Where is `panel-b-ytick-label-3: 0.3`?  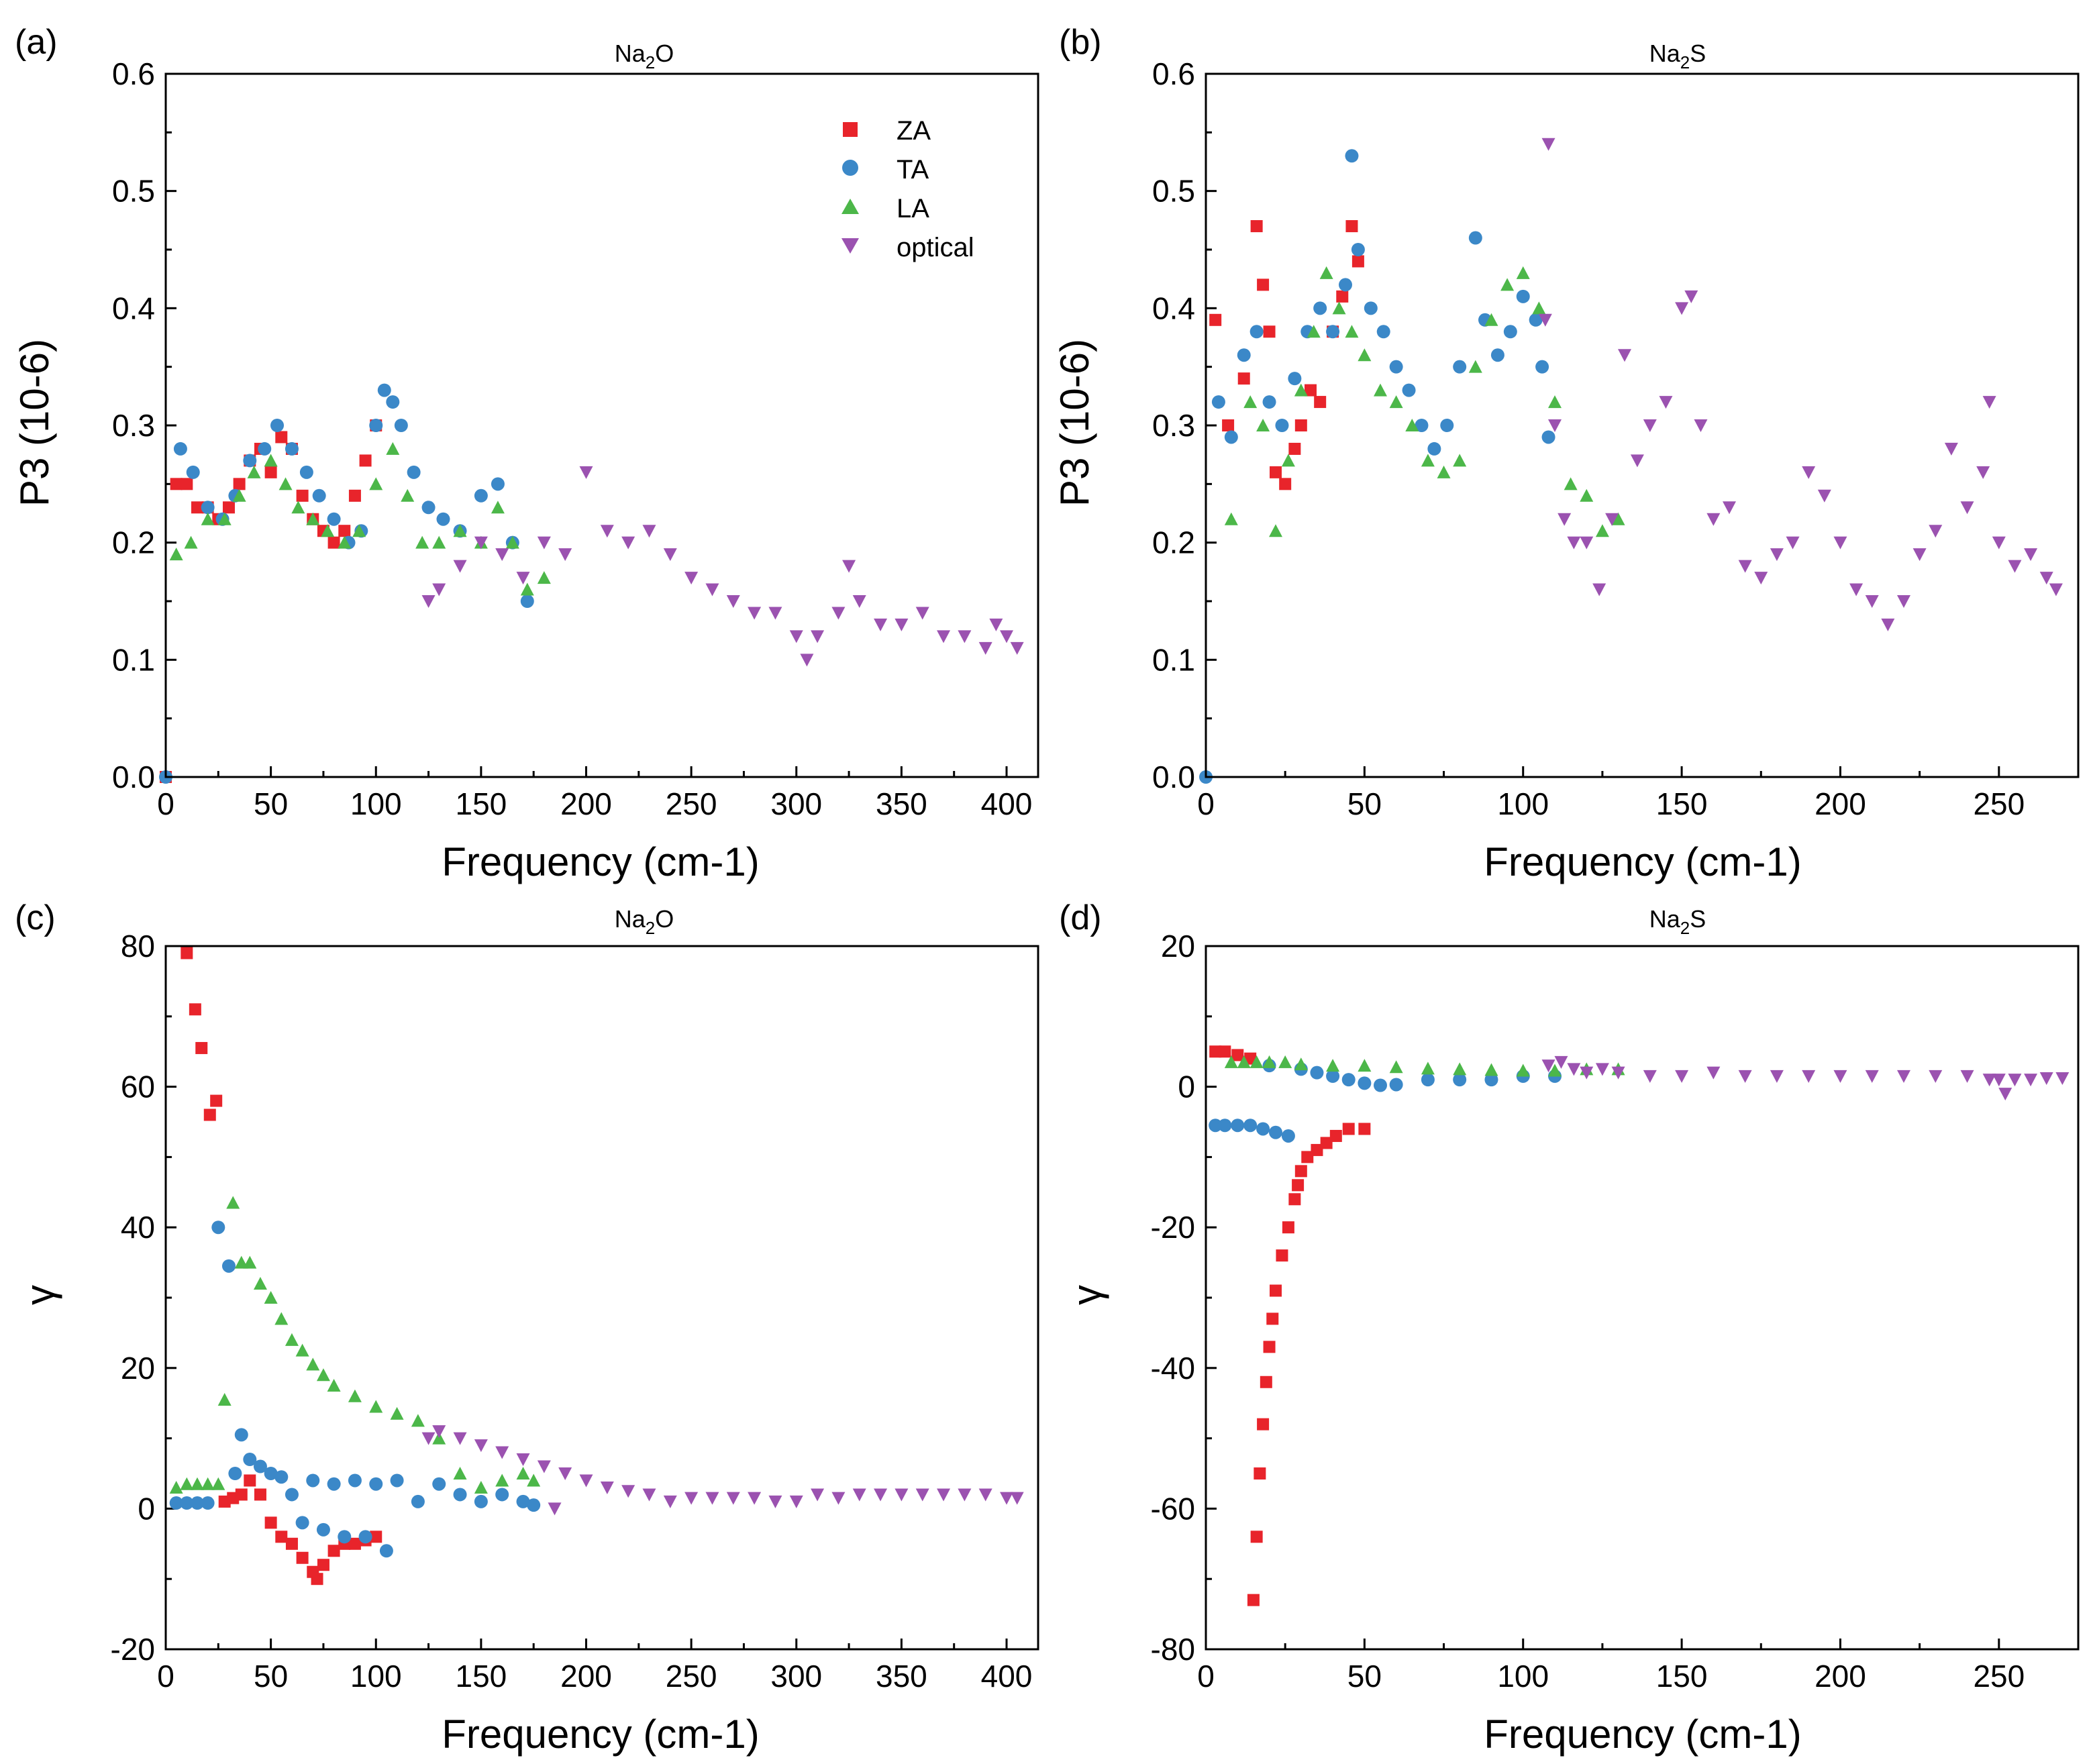 panel-b-ytick-label-3: 0.3 is located at coordinates (1173, 425).